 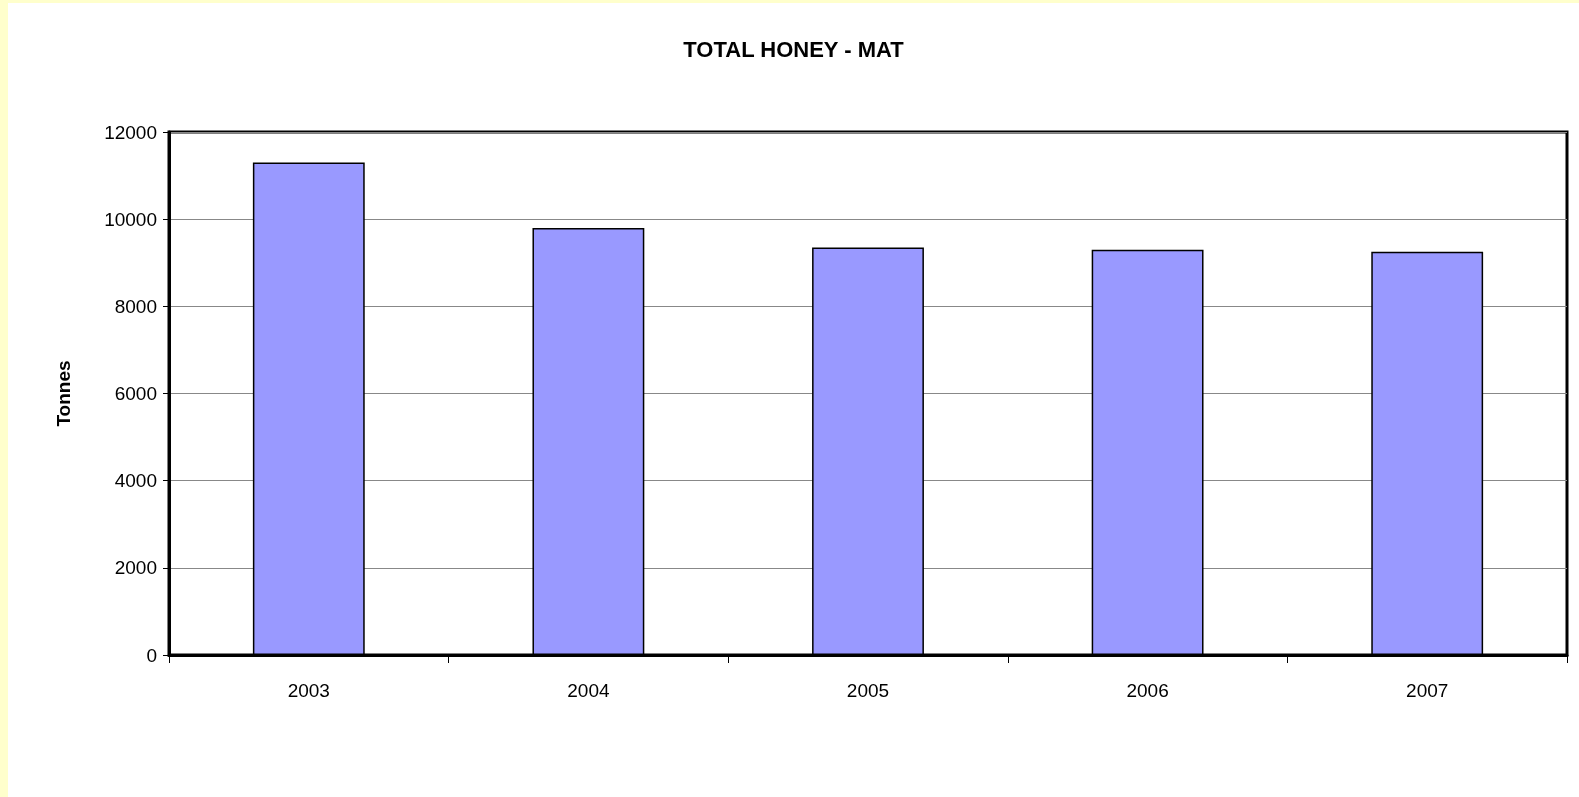 I want to click on y-axis-title: Tonnes, so click(x=63, y=393).